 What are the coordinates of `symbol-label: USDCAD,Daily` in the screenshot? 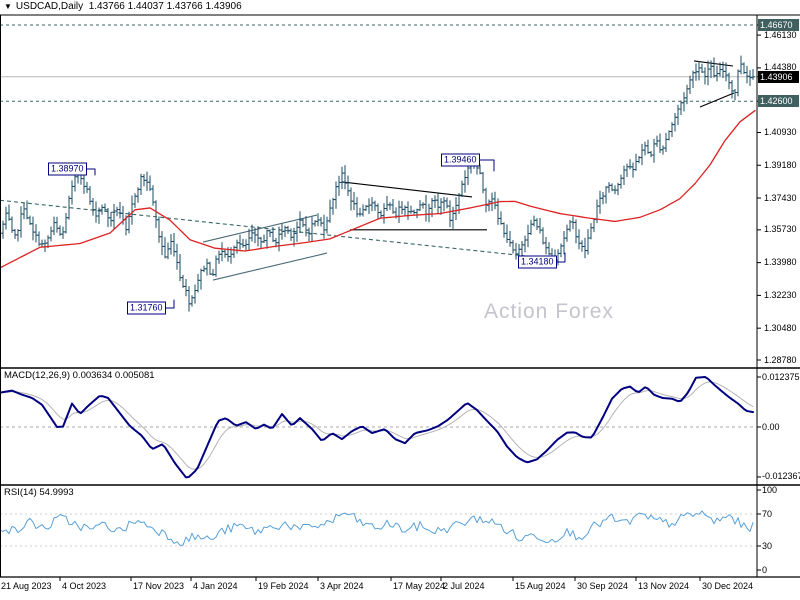 It's located at (49, 6).